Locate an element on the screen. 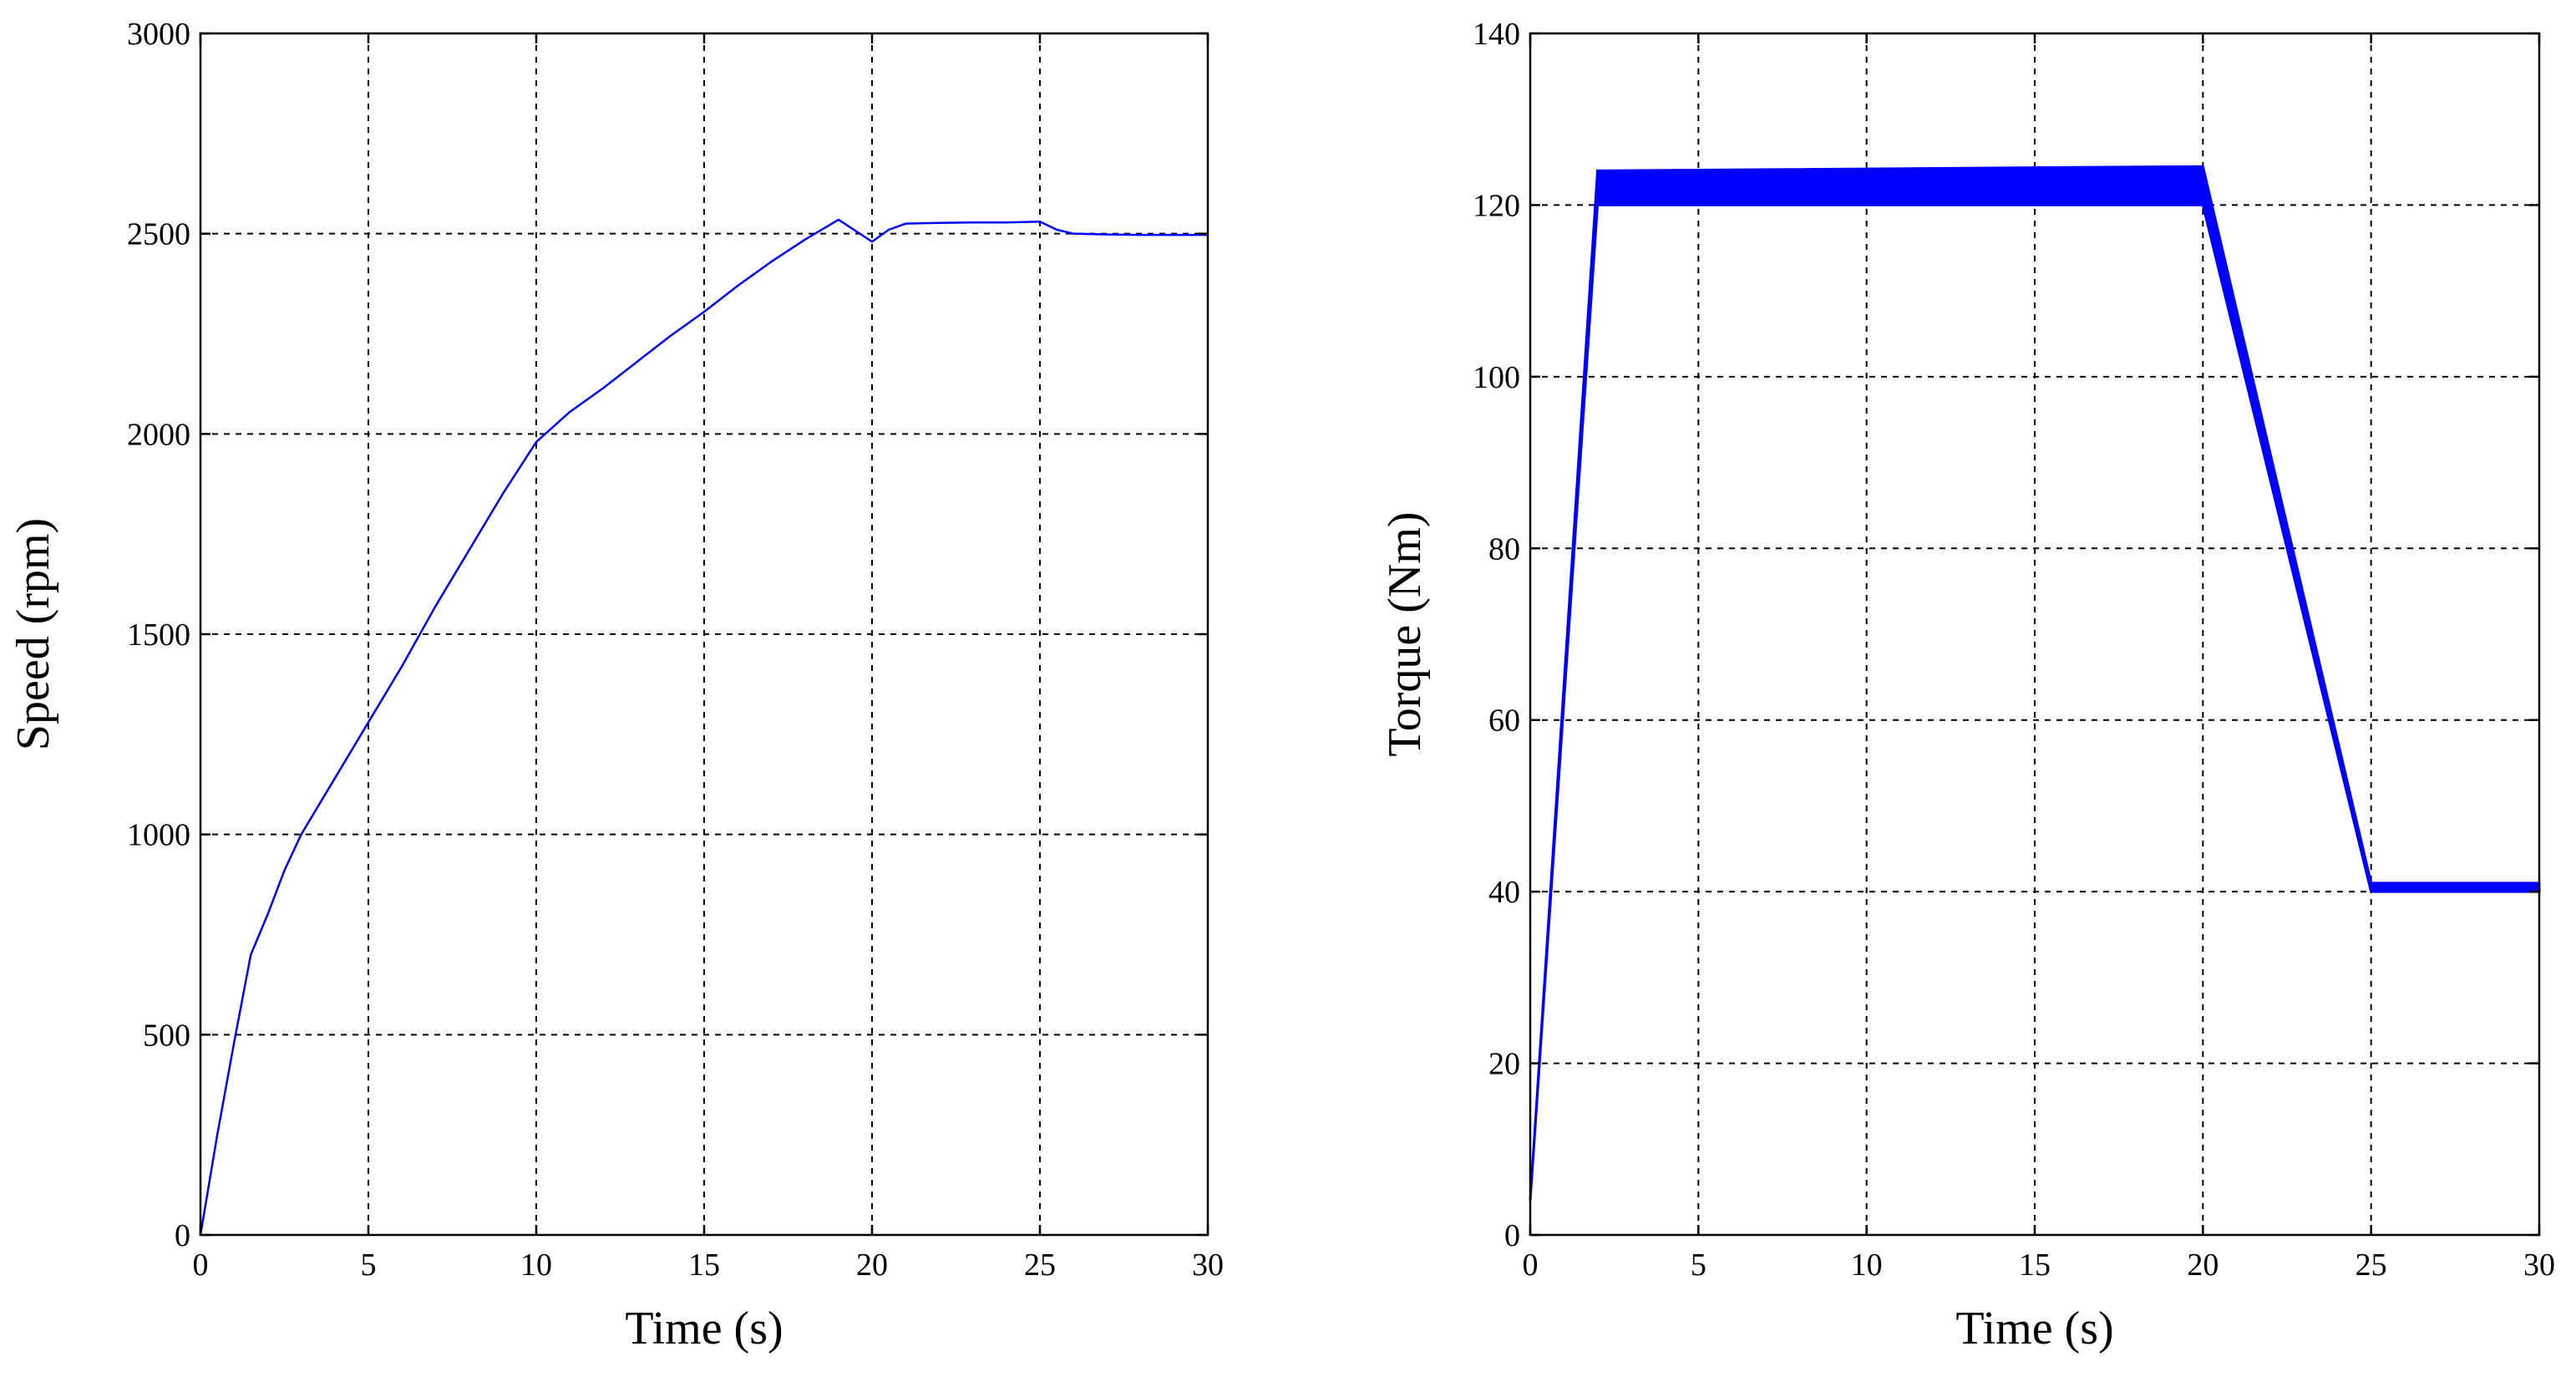  speed-x-tick-label: 25 is located at coordinates (1040, 1265).